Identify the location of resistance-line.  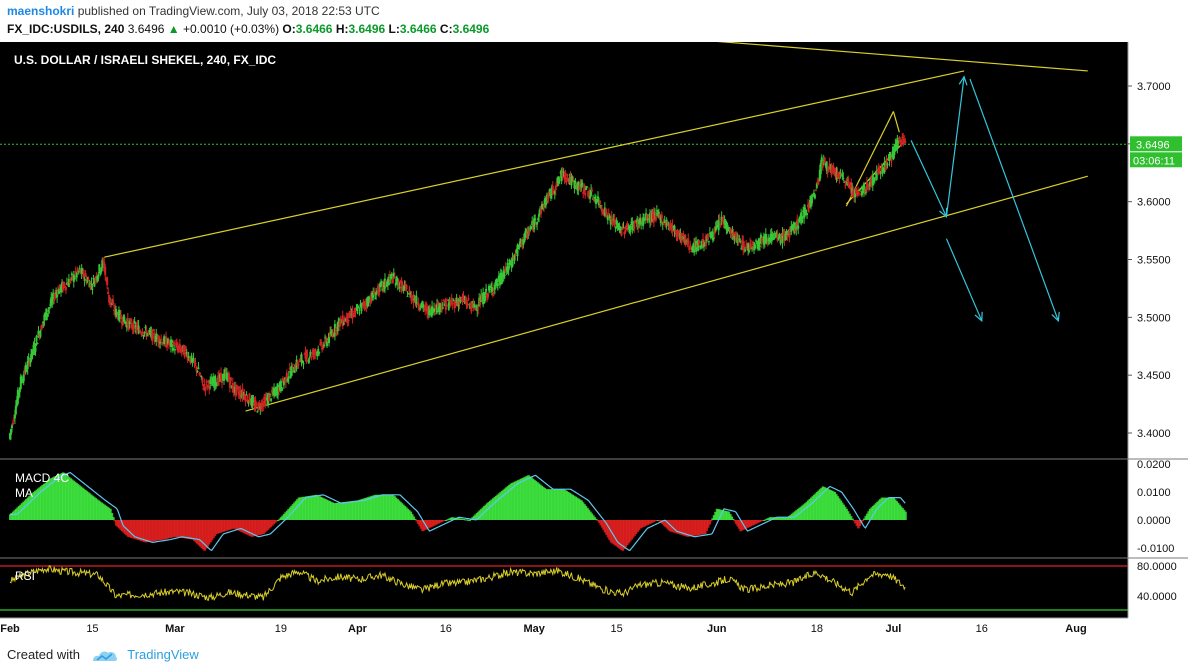
(902, 57).